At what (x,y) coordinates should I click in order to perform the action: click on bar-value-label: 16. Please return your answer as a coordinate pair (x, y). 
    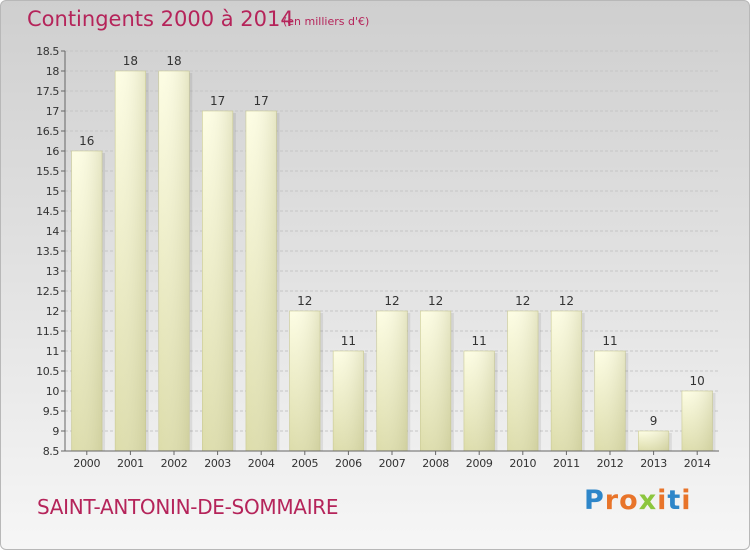
    Looking at the image, I should click on (86, 141).